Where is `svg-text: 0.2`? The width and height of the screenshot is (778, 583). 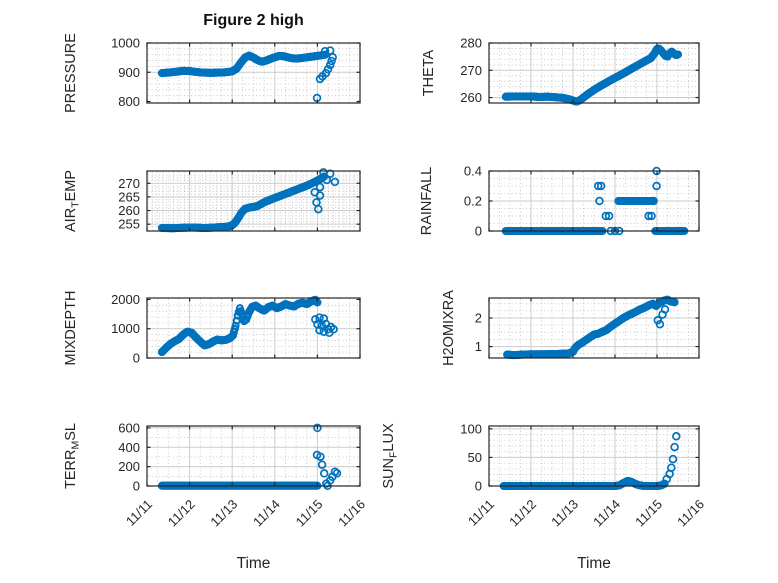 svg-text: 0.2 is located at coordinates (473, 201).